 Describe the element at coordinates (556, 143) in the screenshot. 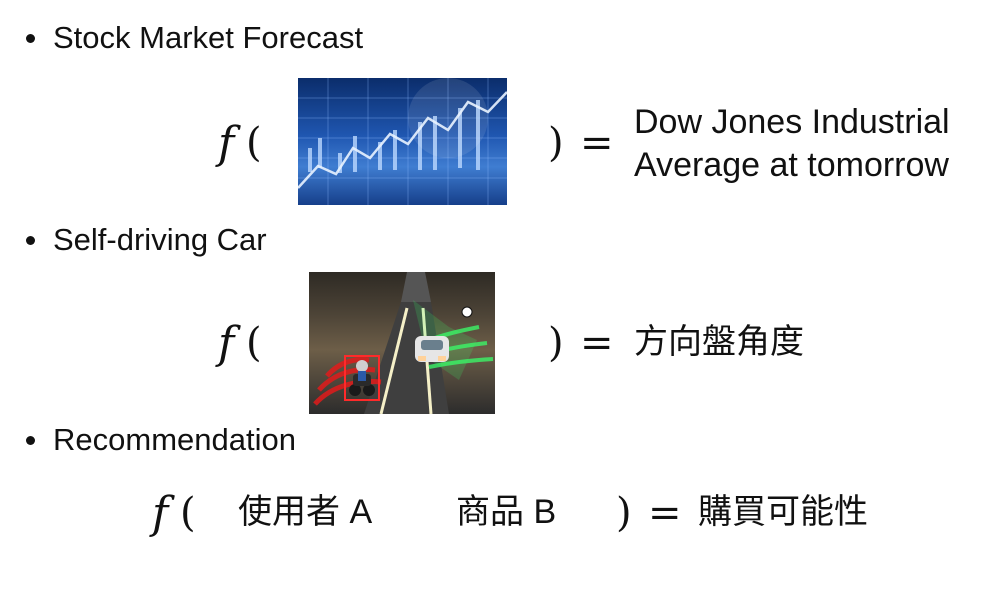

I see `close-paren-stock: )` at that location.